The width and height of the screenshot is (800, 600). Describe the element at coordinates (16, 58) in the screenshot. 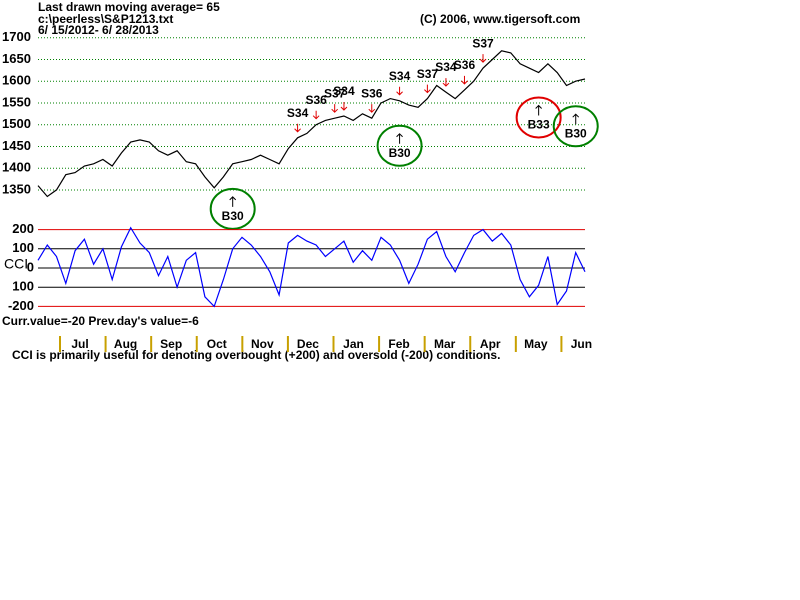

I see `y-tick-label: 1650` at that location.